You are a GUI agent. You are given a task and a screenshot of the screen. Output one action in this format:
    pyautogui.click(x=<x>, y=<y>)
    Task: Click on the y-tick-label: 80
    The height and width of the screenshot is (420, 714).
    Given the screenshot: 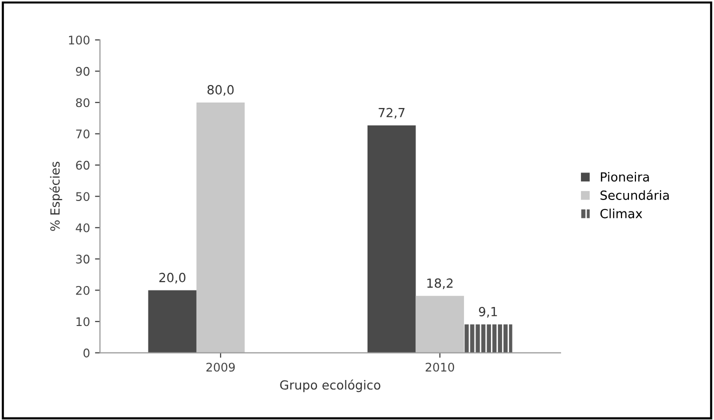 What is the action you would take?
    pyautogui.click(x=83, y=103)
    